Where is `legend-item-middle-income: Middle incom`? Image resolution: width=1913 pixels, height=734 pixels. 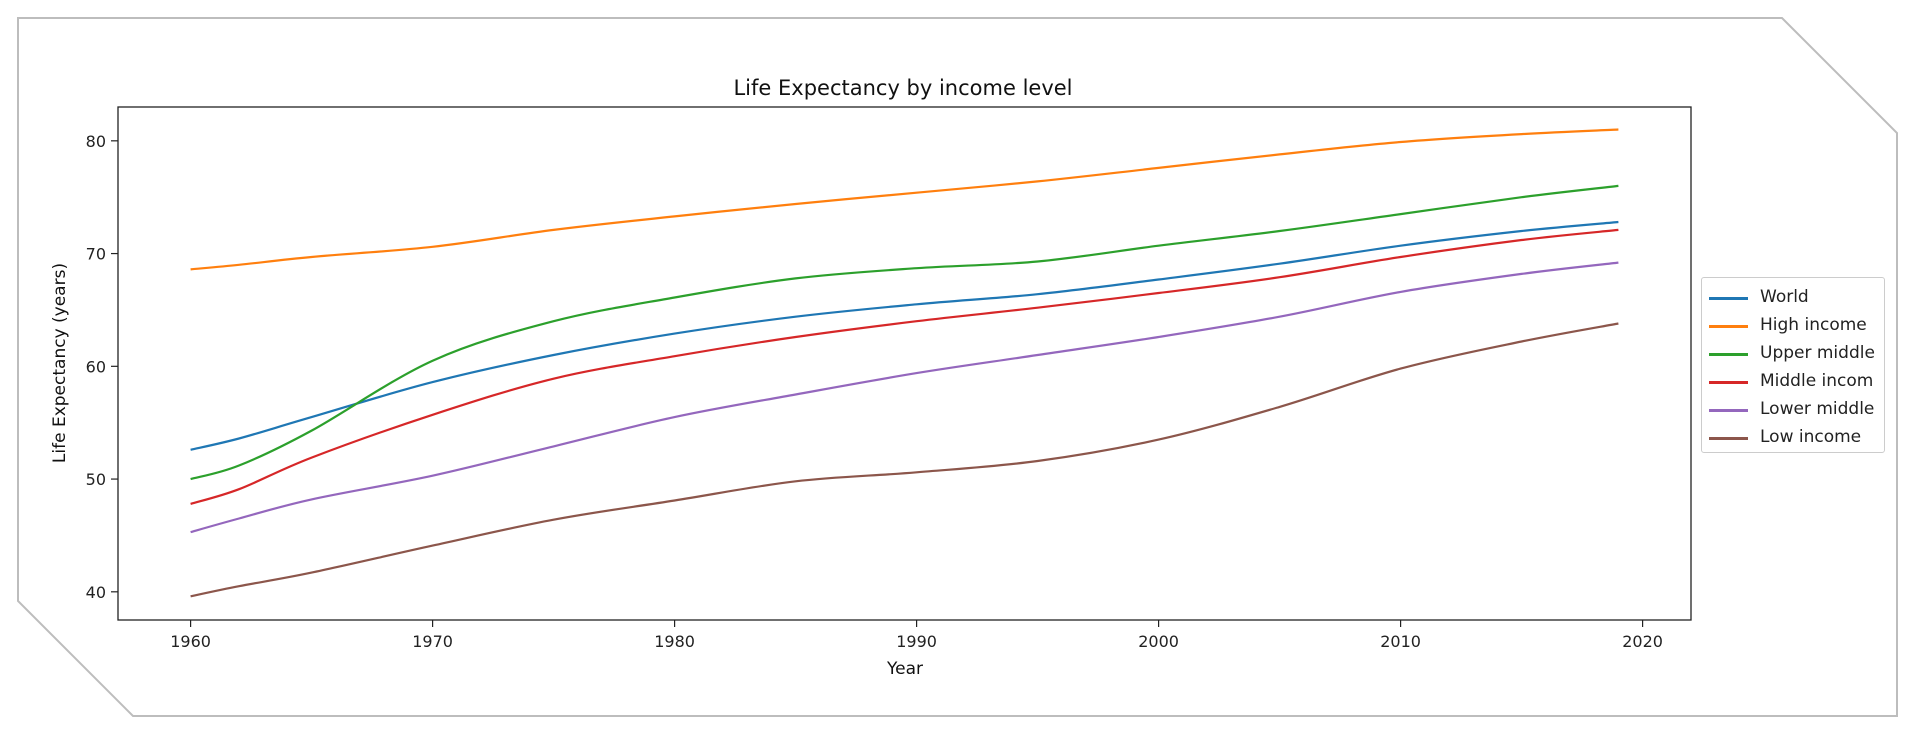 legend-item-middle-income: Middle incom is located at coordinates (1794, 382).